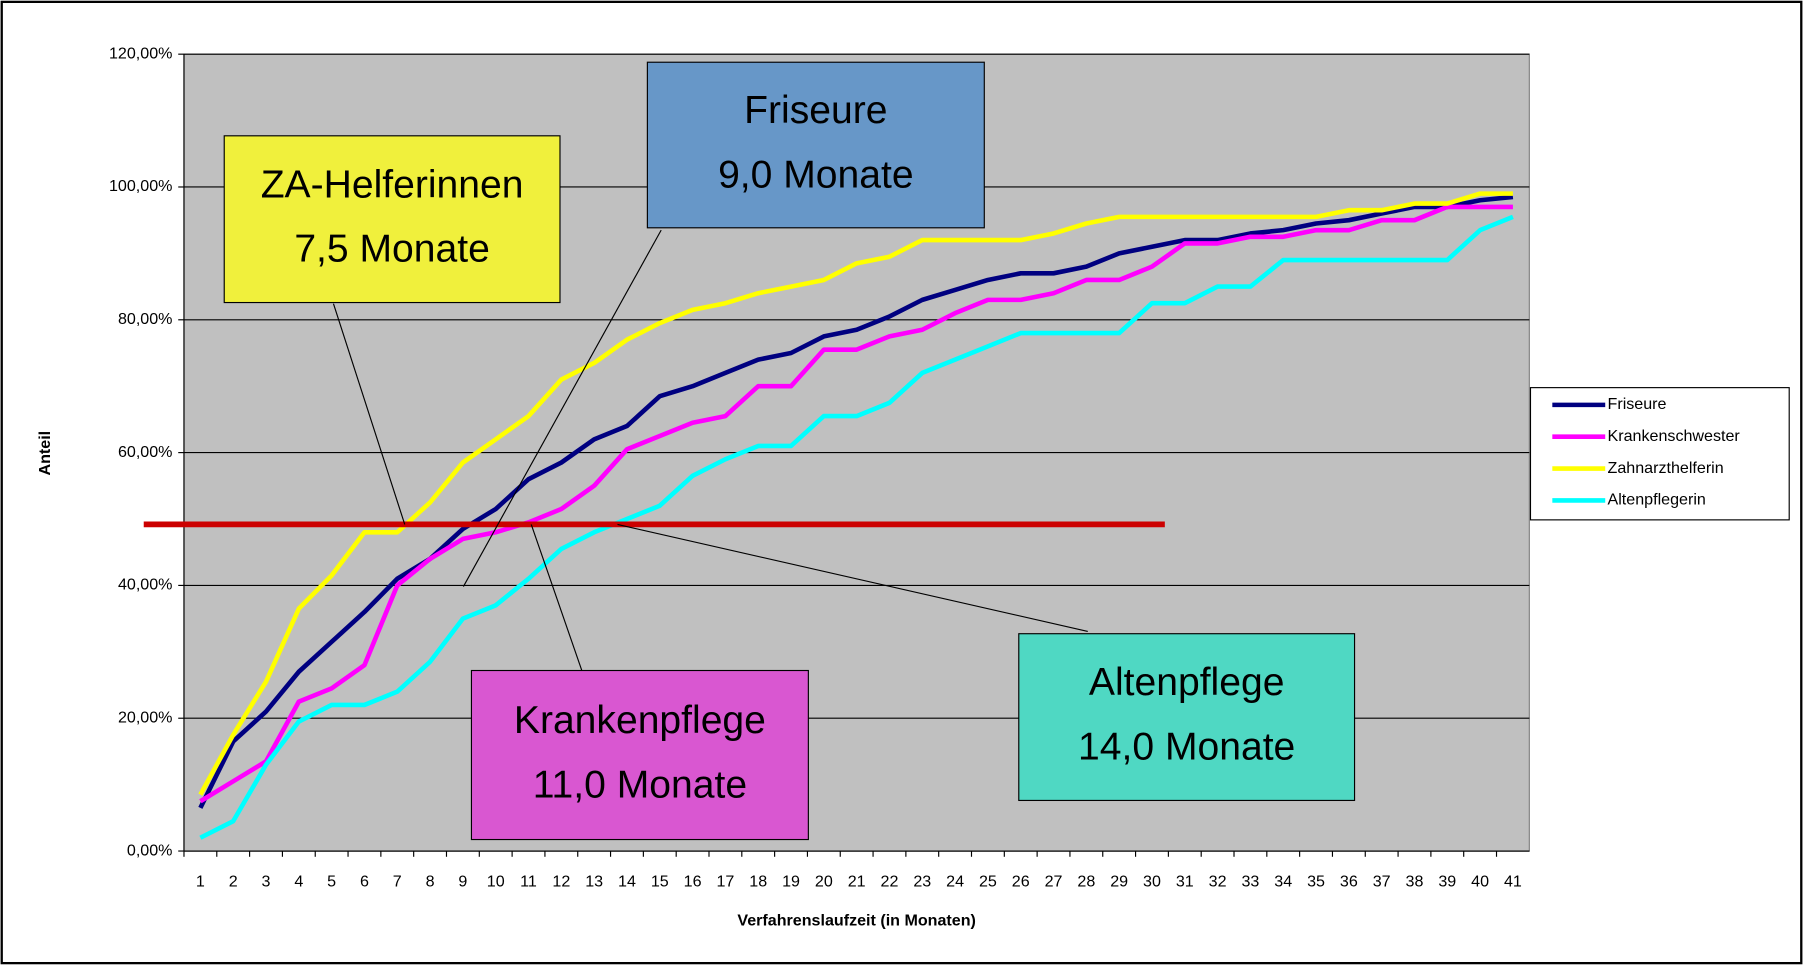  I want to click on x-tick-label: 29, so click(1119, 881).